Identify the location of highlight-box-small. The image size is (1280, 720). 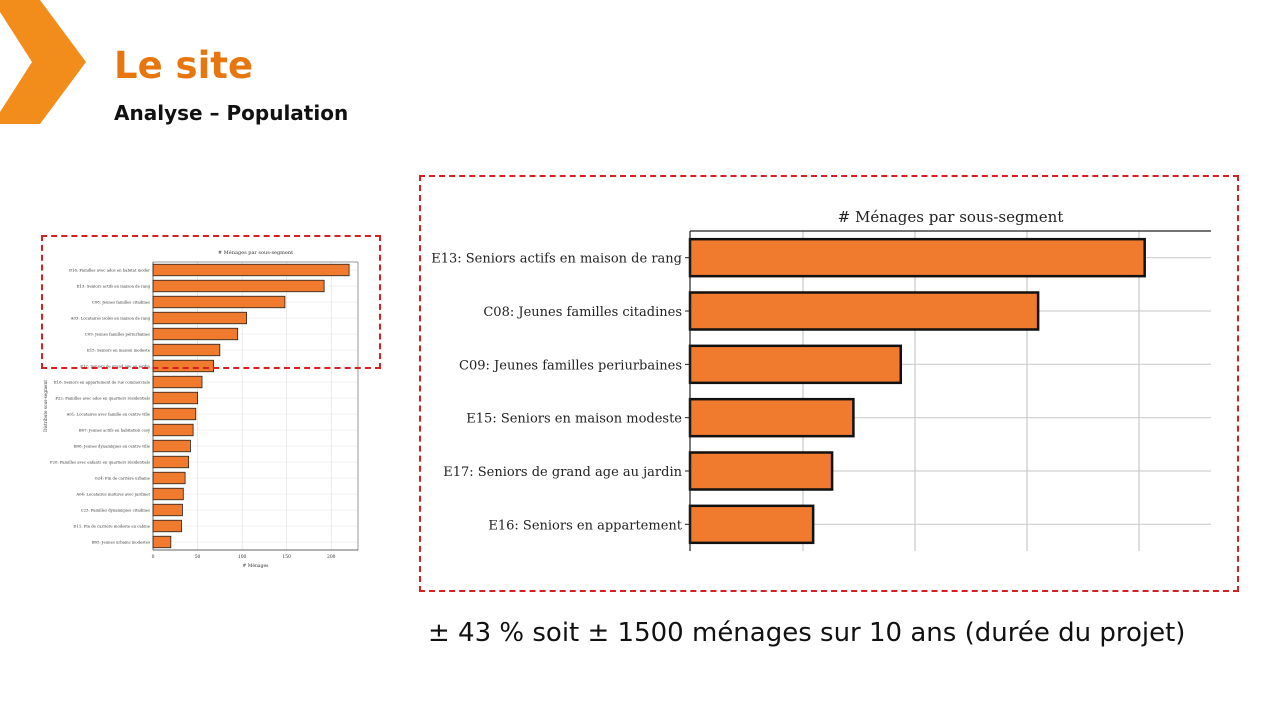
(211, 302).